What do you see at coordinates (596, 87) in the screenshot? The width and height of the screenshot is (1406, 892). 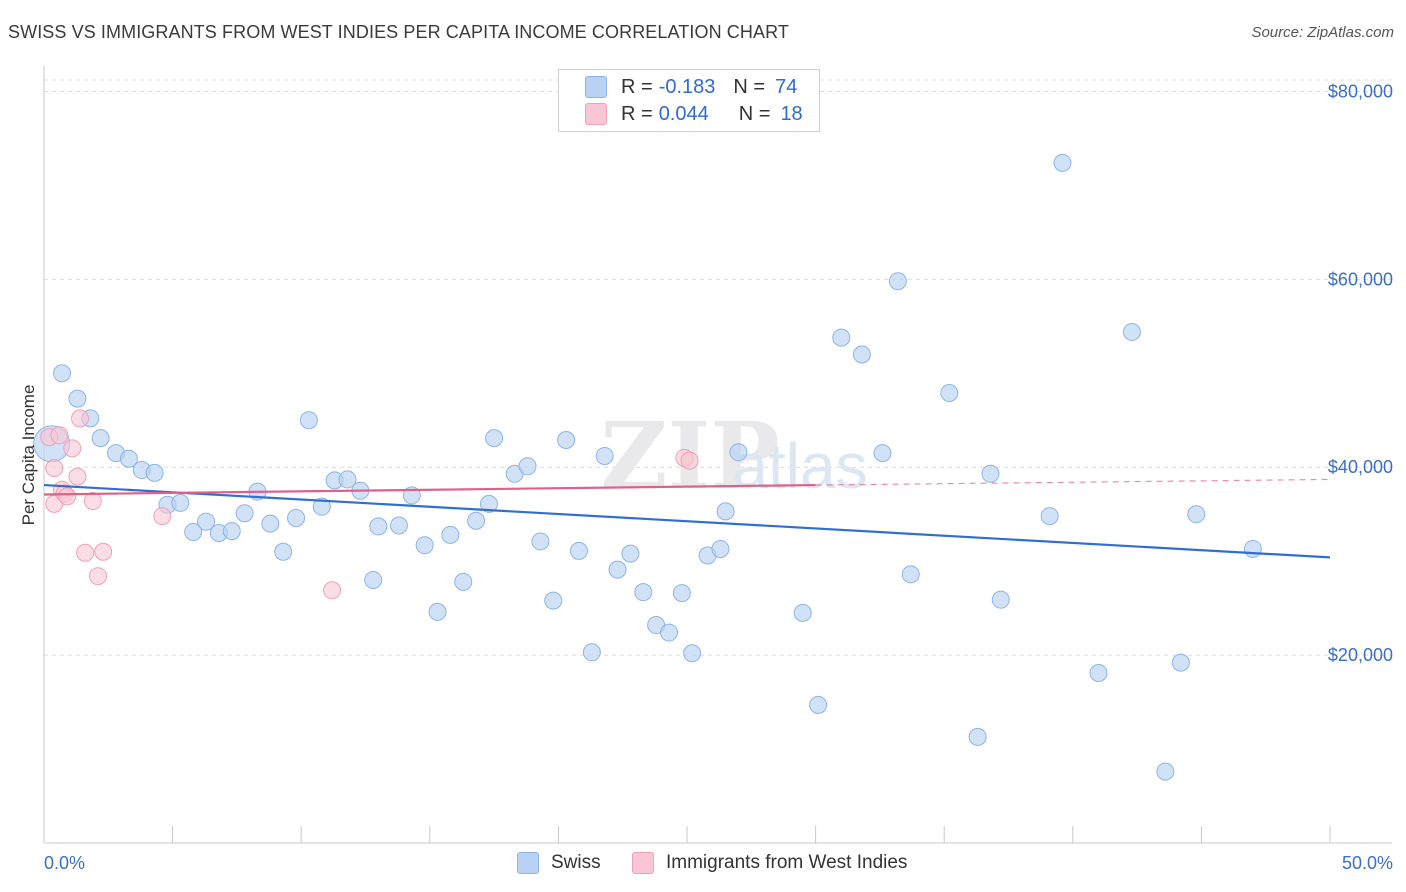 I see `swiss-swatch` at bounding box center [596, 87].